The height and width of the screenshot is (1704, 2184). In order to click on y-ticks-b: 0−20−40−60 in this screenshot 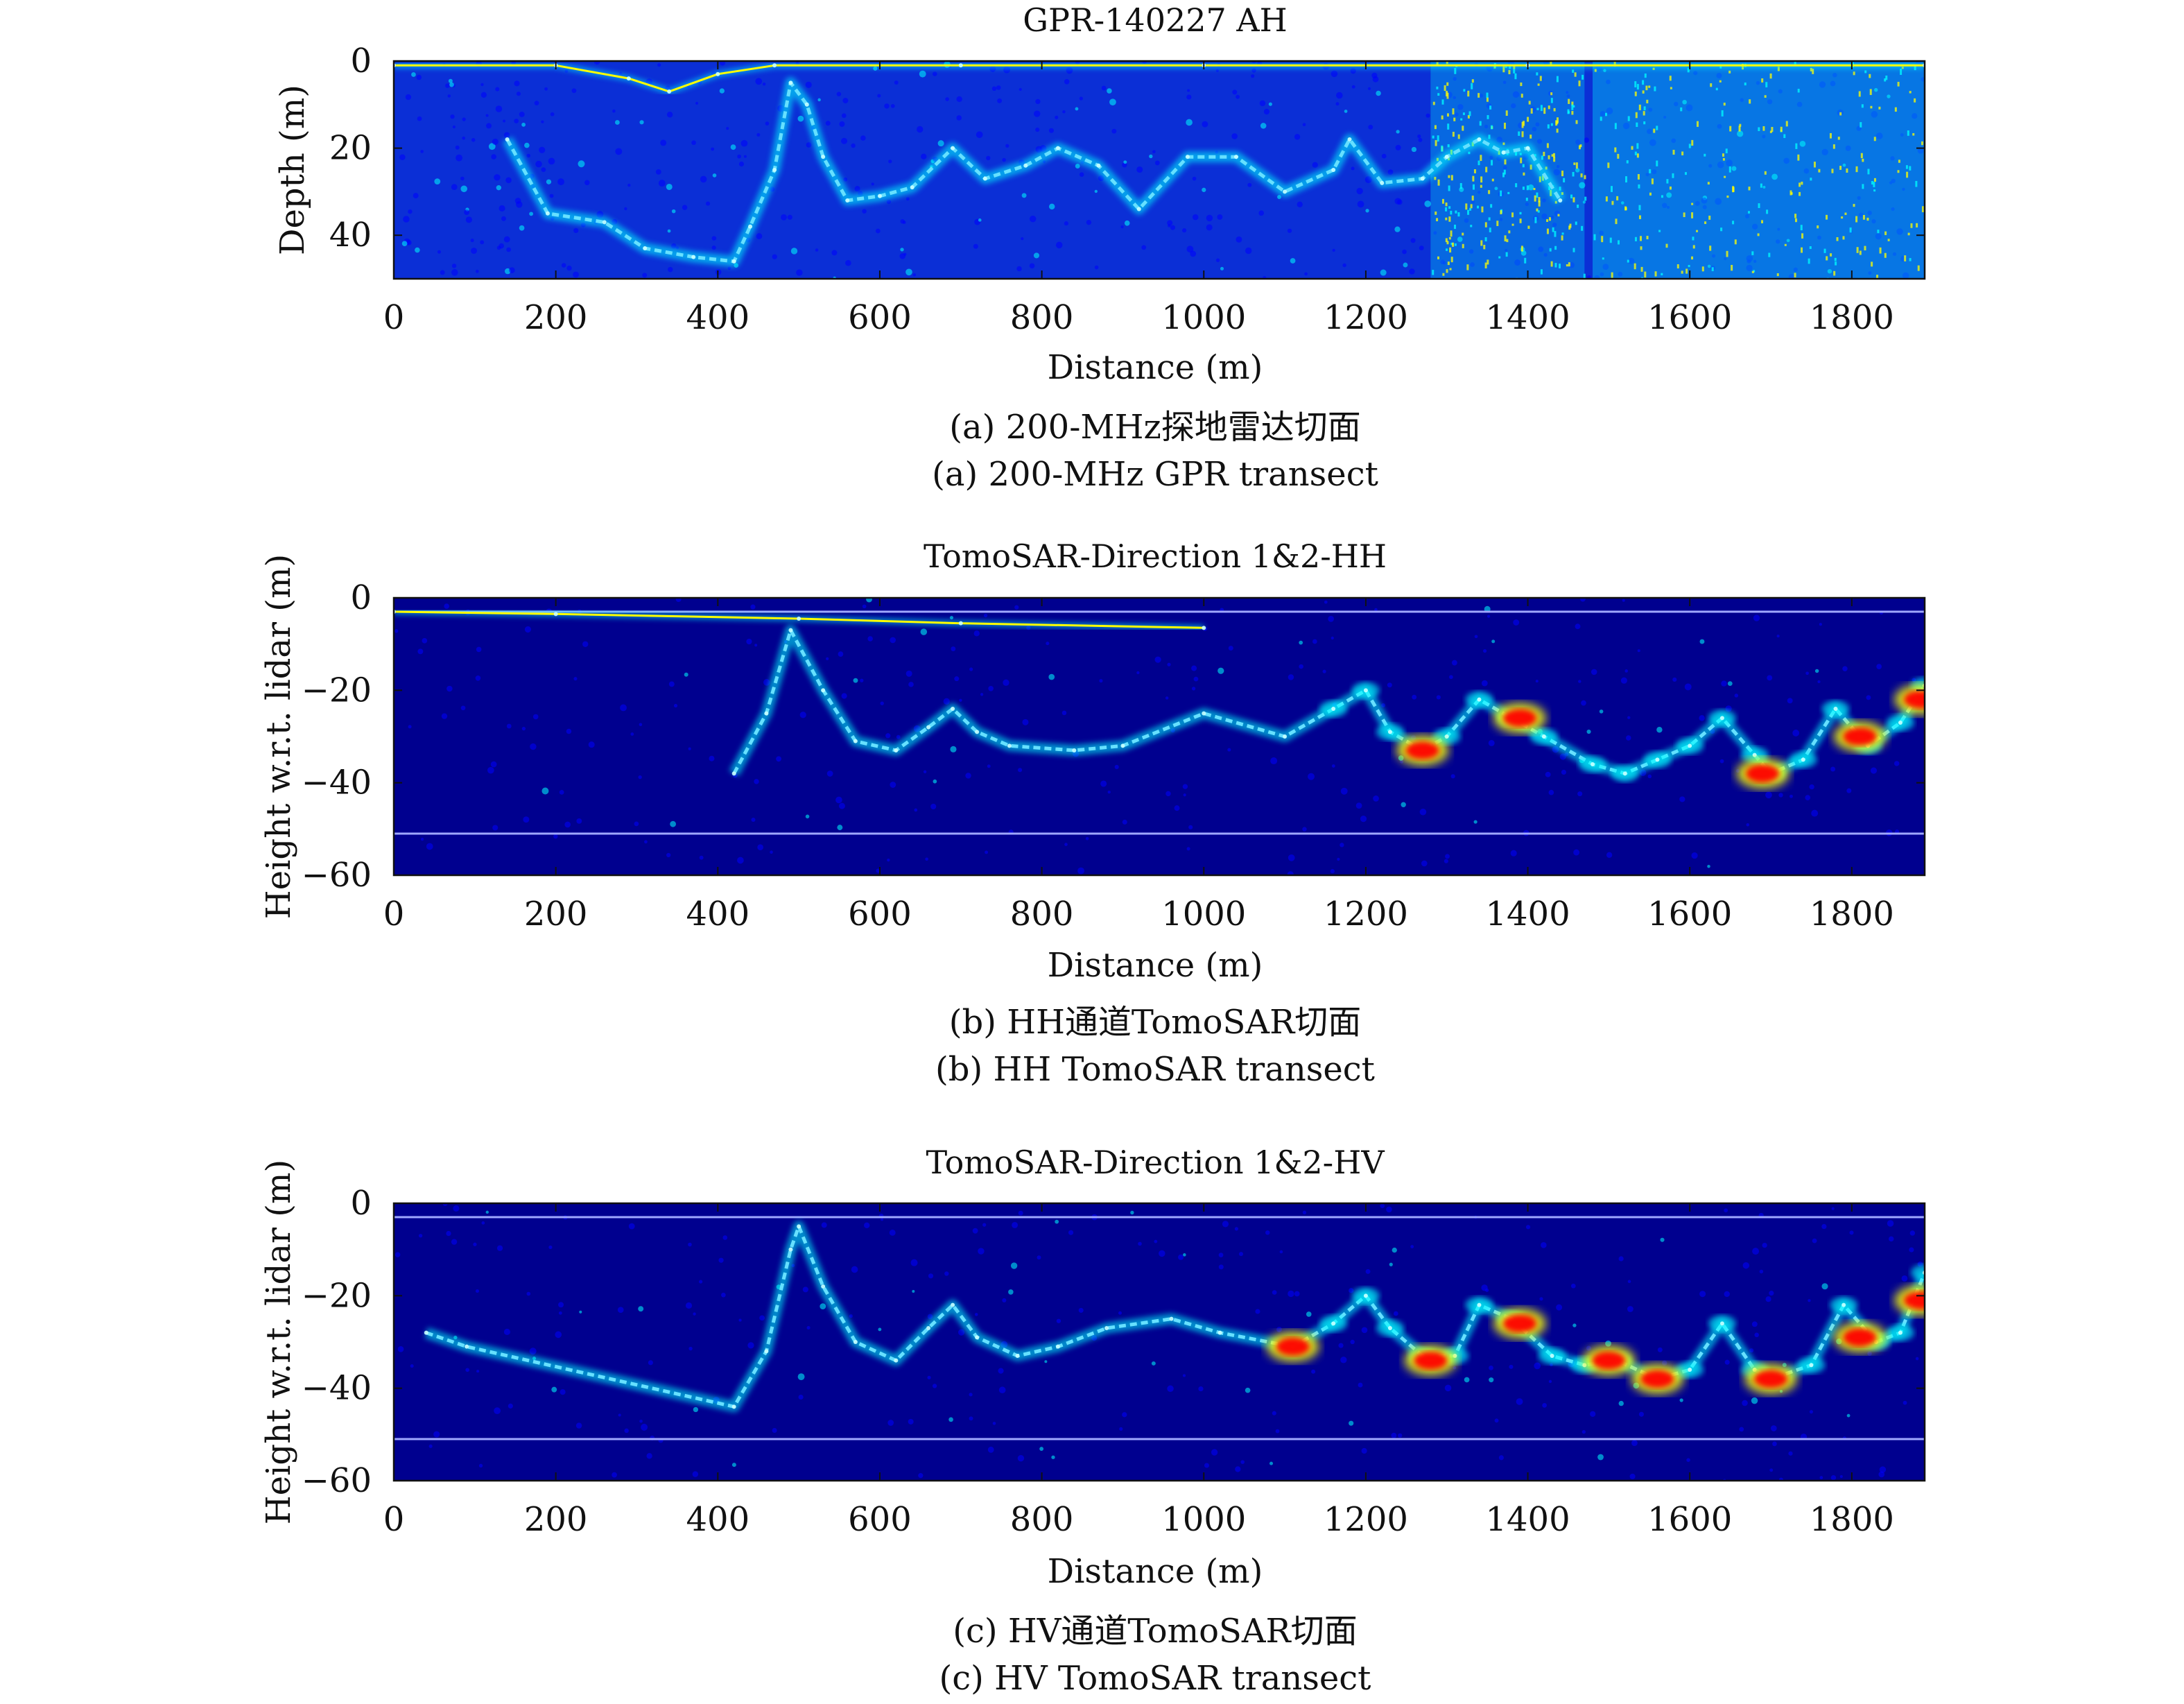, I will do `click(1113, 736)`.